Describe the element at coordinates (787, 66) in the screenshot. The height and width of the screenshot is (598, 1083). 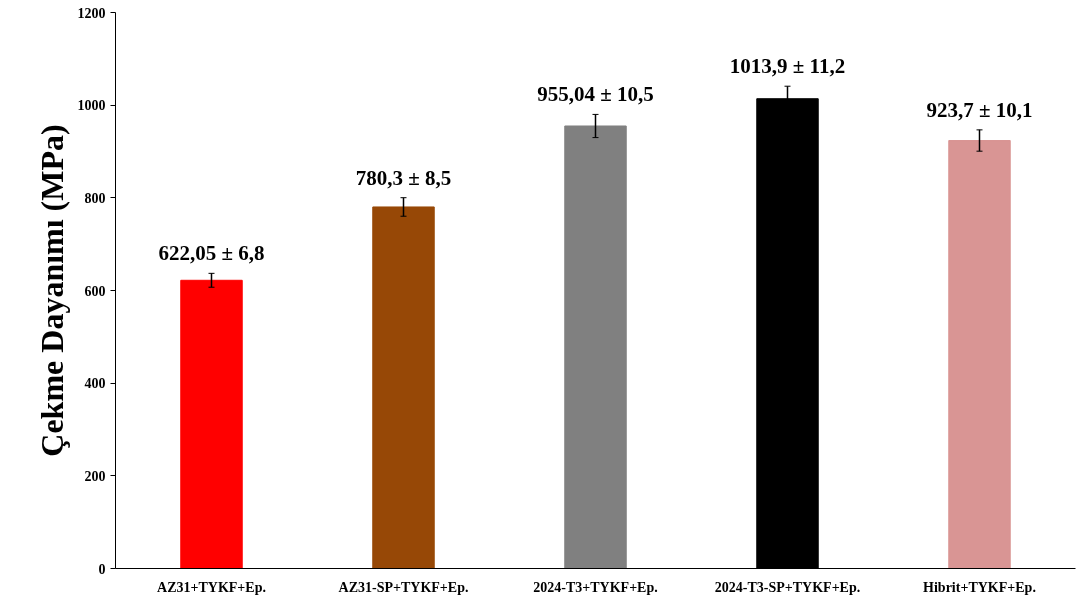
I see `data-label: 1013,9 ± 11,2` at that location.